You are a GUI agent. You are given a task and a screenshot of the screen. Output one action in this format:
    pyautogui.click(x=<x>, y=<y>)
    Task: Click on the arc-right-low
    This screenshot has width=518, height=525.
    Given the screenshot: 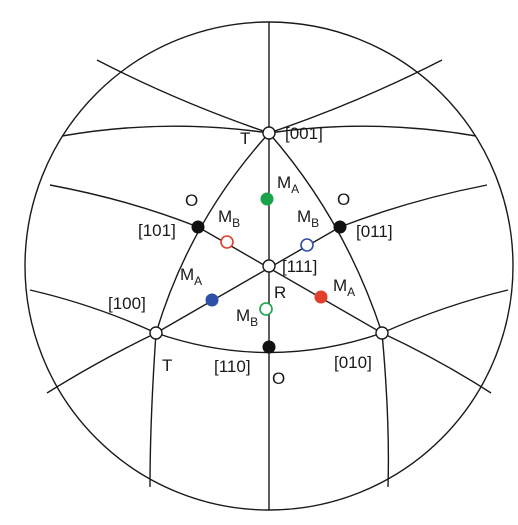 What is the action you would take?
    pyautogui.click(x=445, y=311)
    